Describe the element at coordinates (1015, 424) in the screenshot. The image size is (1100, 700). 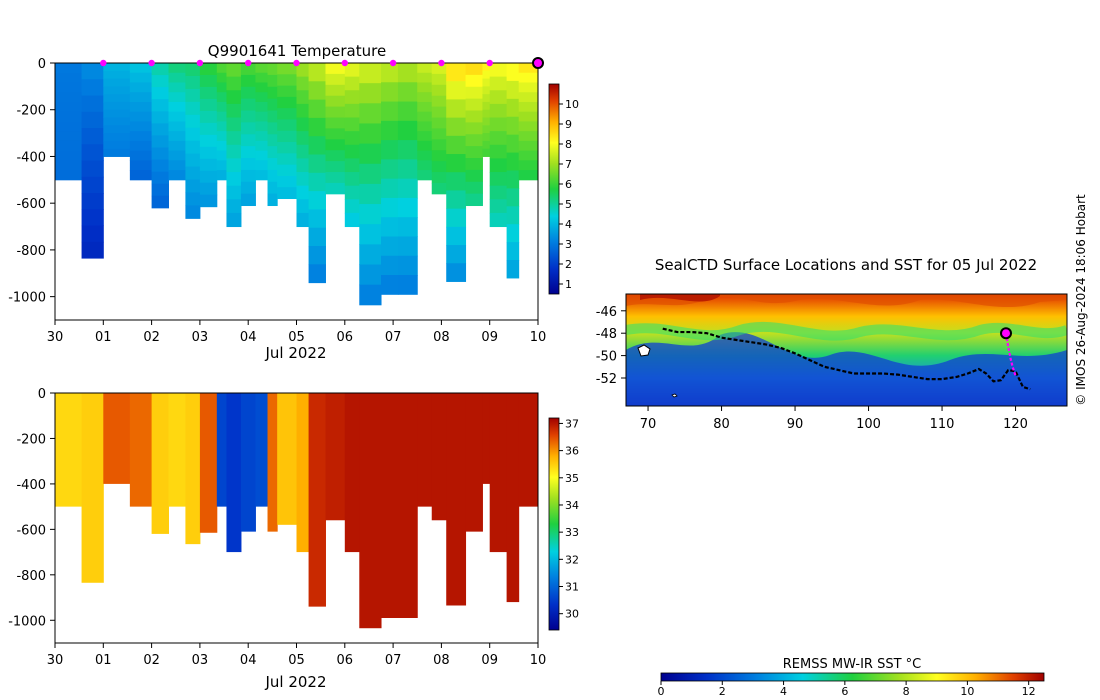
I see `map-x-tick-label: 120` at that location.